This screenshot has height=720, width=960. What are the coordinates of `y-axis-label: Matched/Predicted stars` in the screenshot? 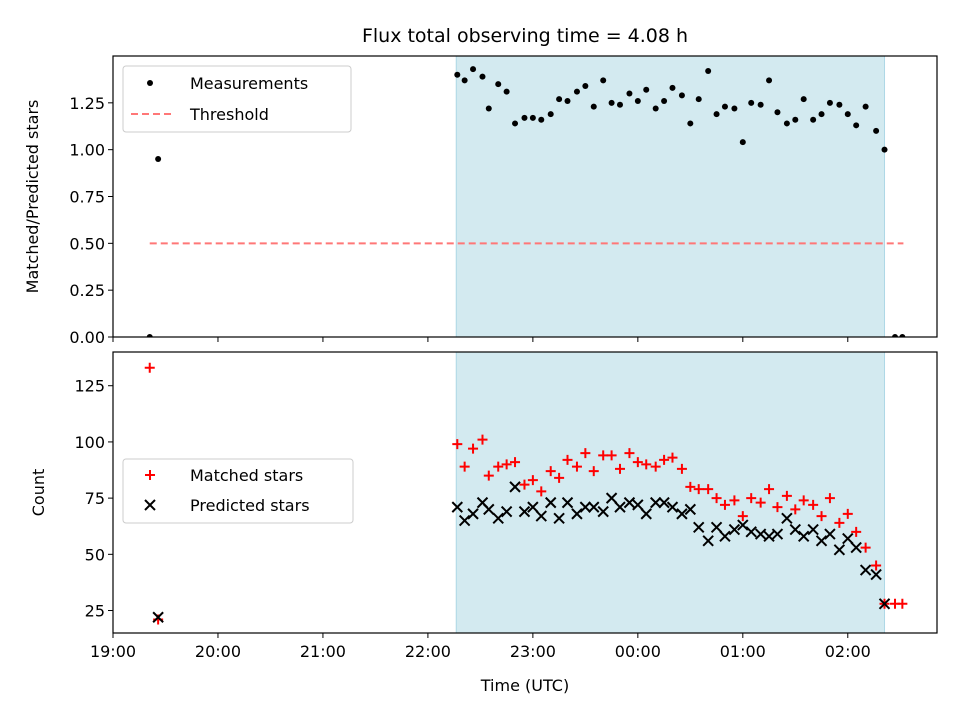 It's located at (32, 197).